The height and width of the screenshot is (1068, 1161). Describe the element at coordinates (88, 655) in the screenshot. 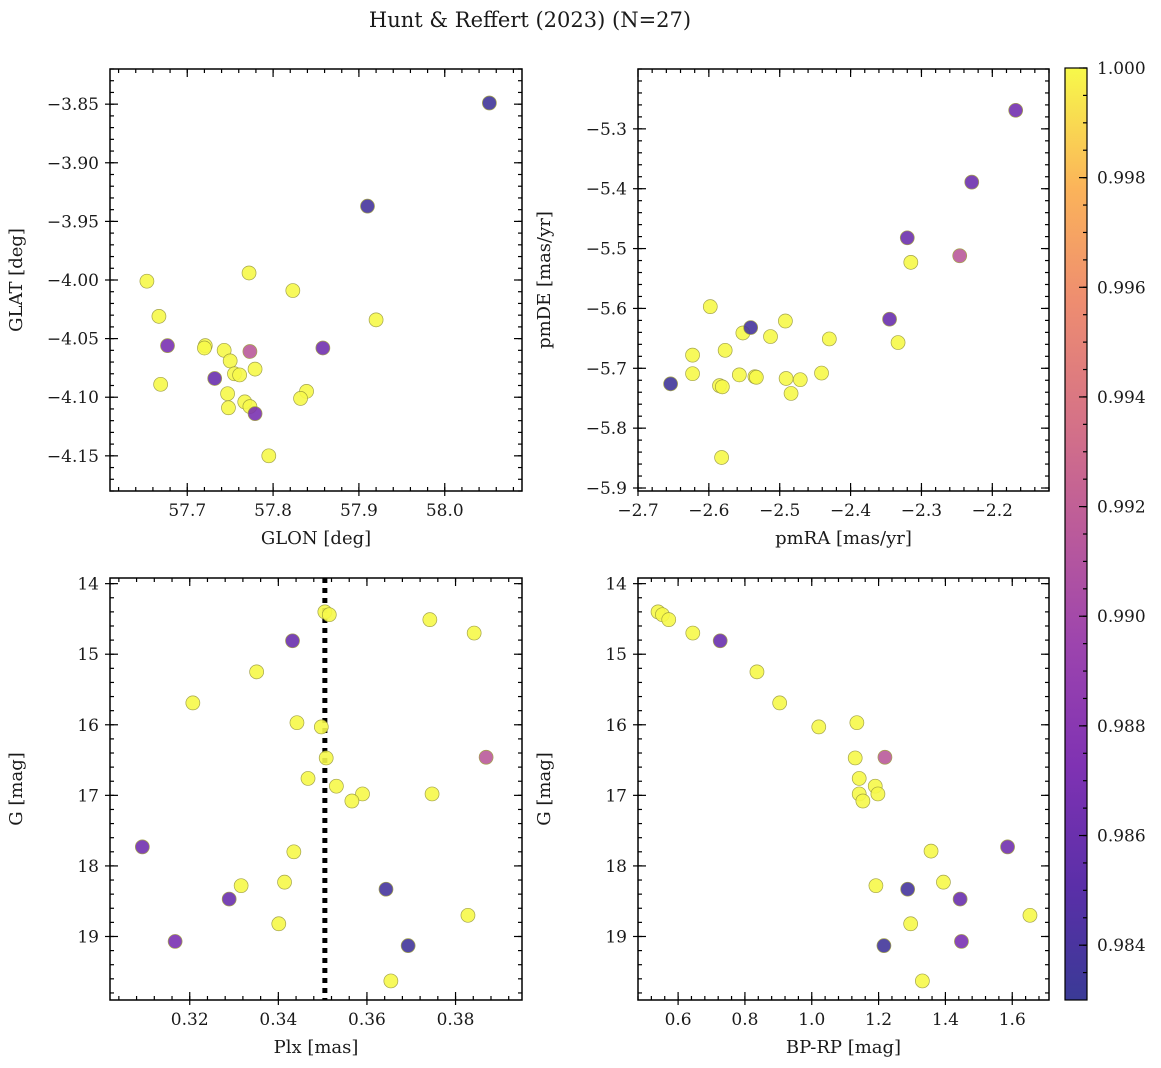

I see `y-tick-label: 15` at that location.